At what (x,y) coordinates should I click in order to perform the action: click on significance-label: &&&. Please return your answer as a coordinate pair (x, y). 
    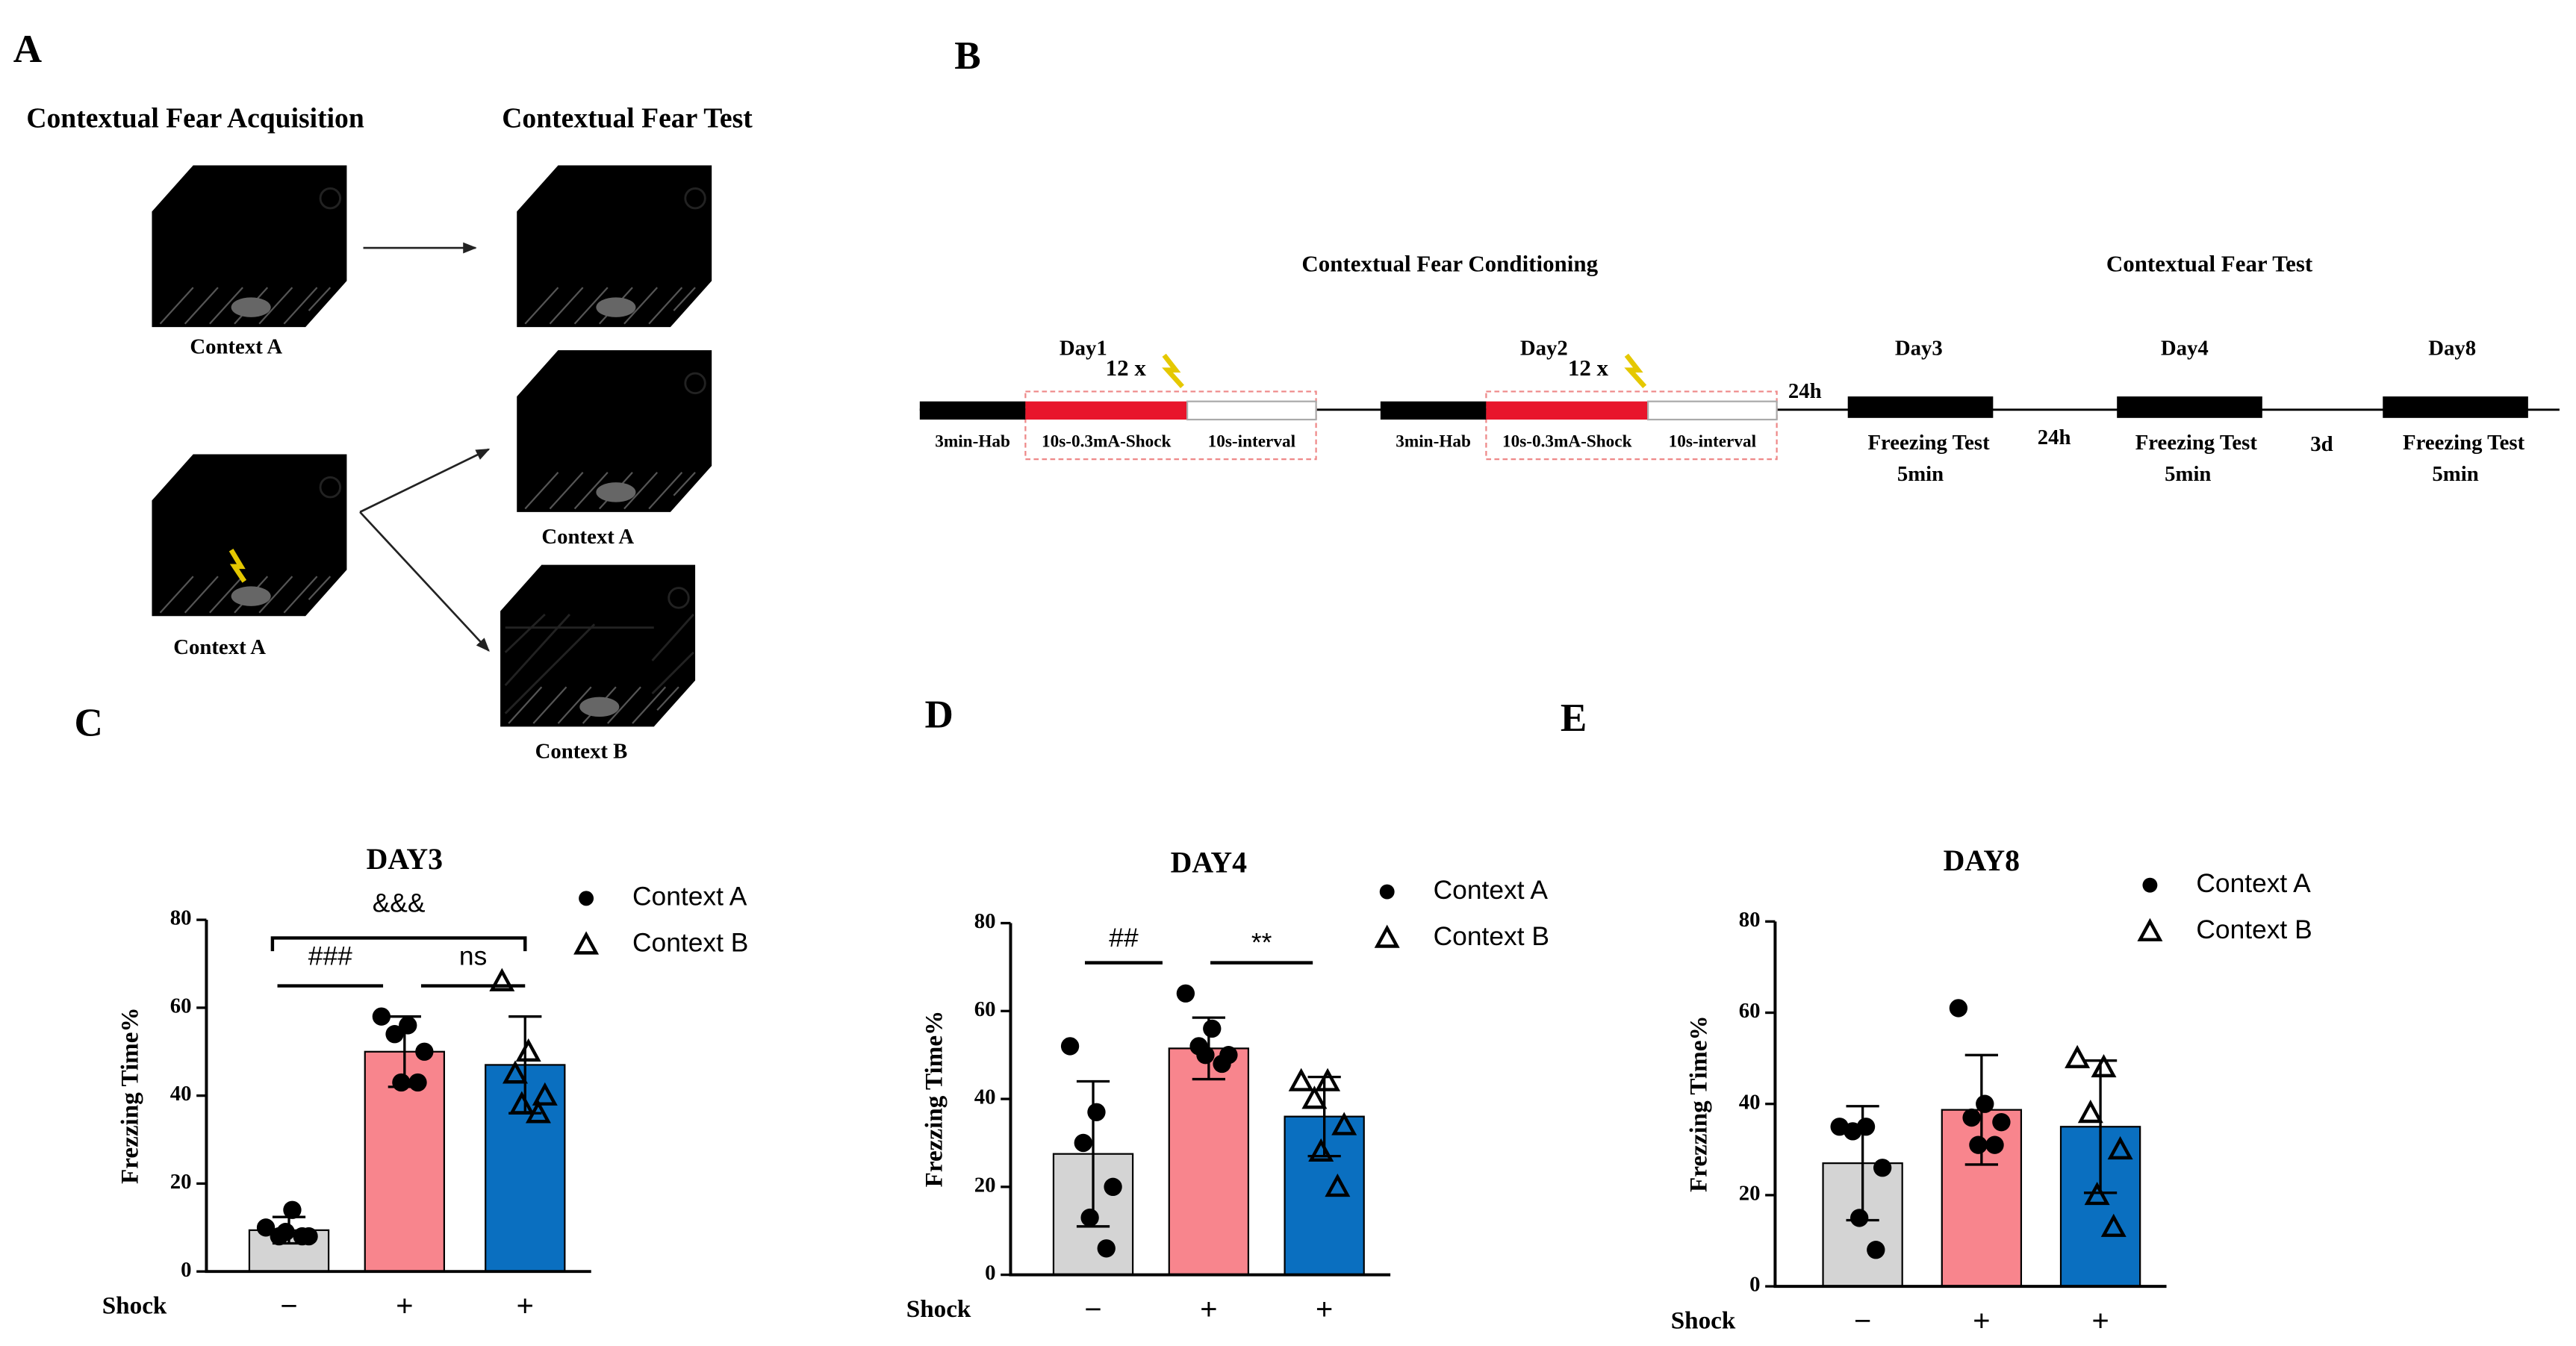
    Looking at the image, I should click on (399, 903).